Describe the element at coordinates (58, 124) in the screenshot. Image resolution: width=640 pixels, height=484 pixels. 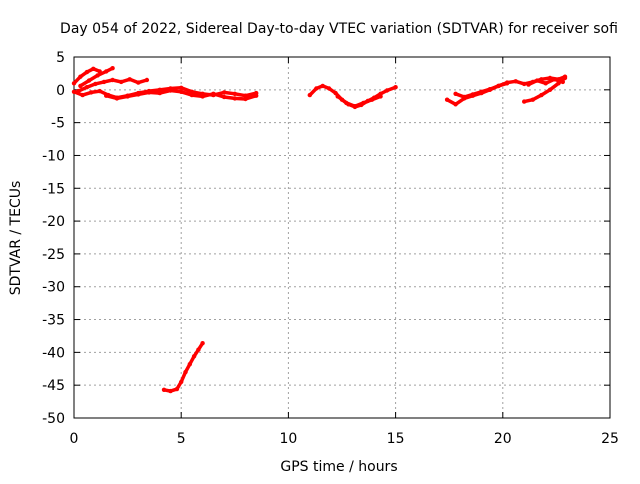
I see `y-tick-label: -5` at that location.